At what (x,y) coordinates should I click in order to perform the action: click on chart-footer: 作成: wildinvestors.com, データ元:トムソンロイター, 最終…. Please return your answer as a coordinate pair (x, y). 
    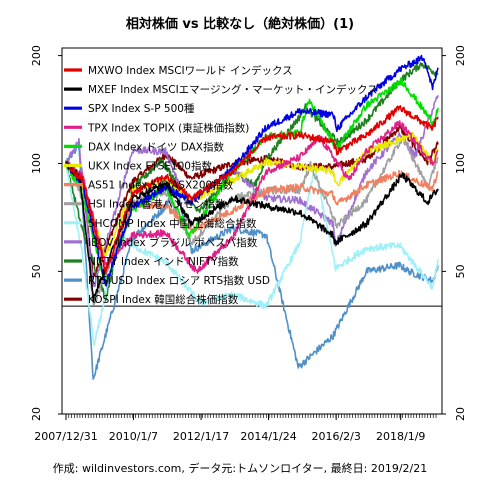
    Looking at the image, I should click on (240, 468).